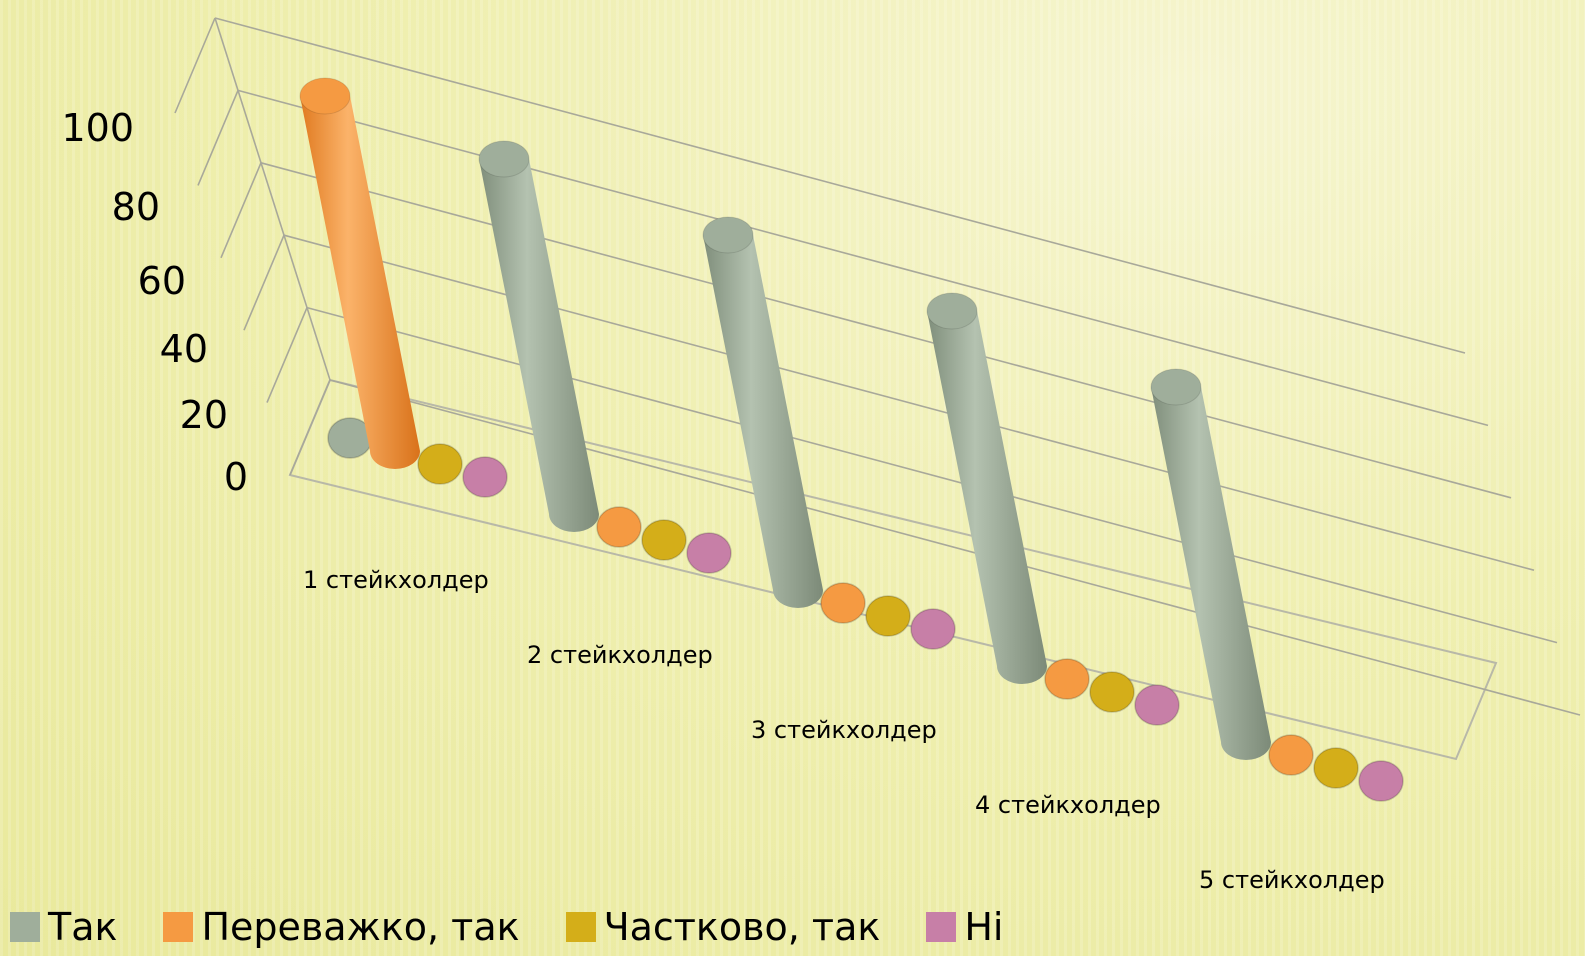 The image size is (1585, 956). I want to click on legend-swatch-ni, so click(941, 927).